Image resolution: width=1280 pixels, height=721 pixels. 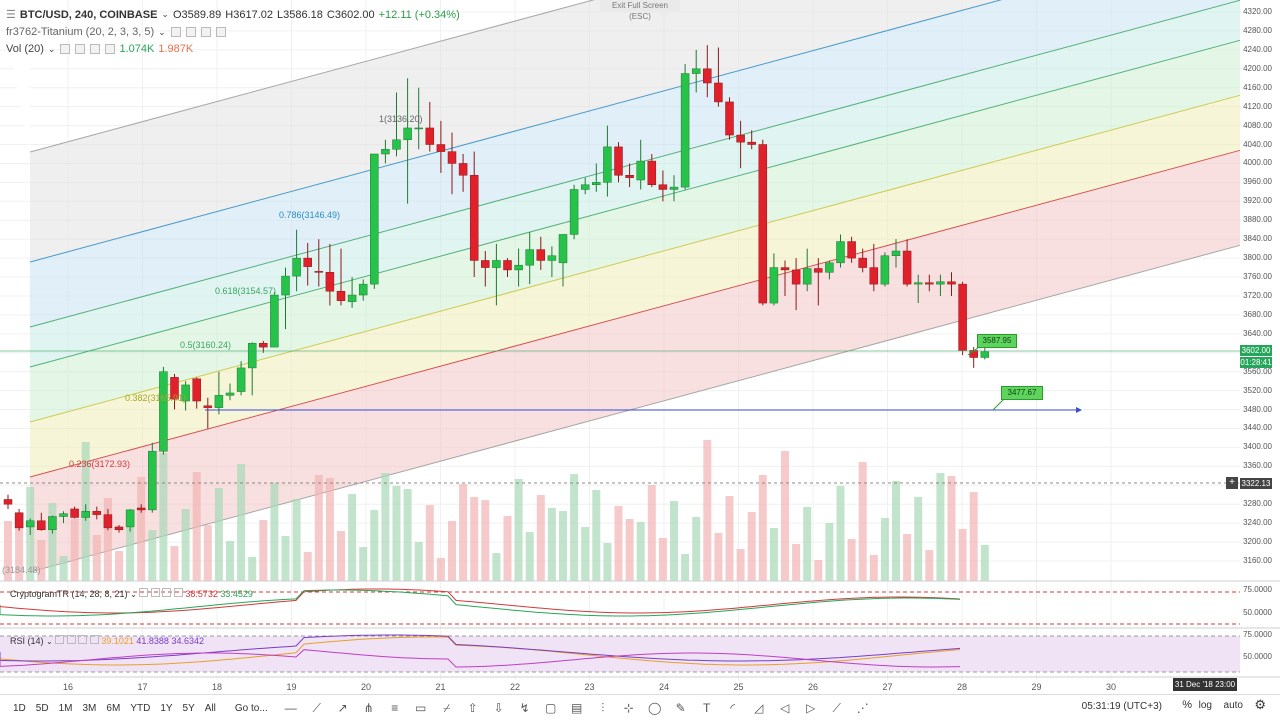 I want to click on flag-left-icon: ◁, so click(x=785, y=707).